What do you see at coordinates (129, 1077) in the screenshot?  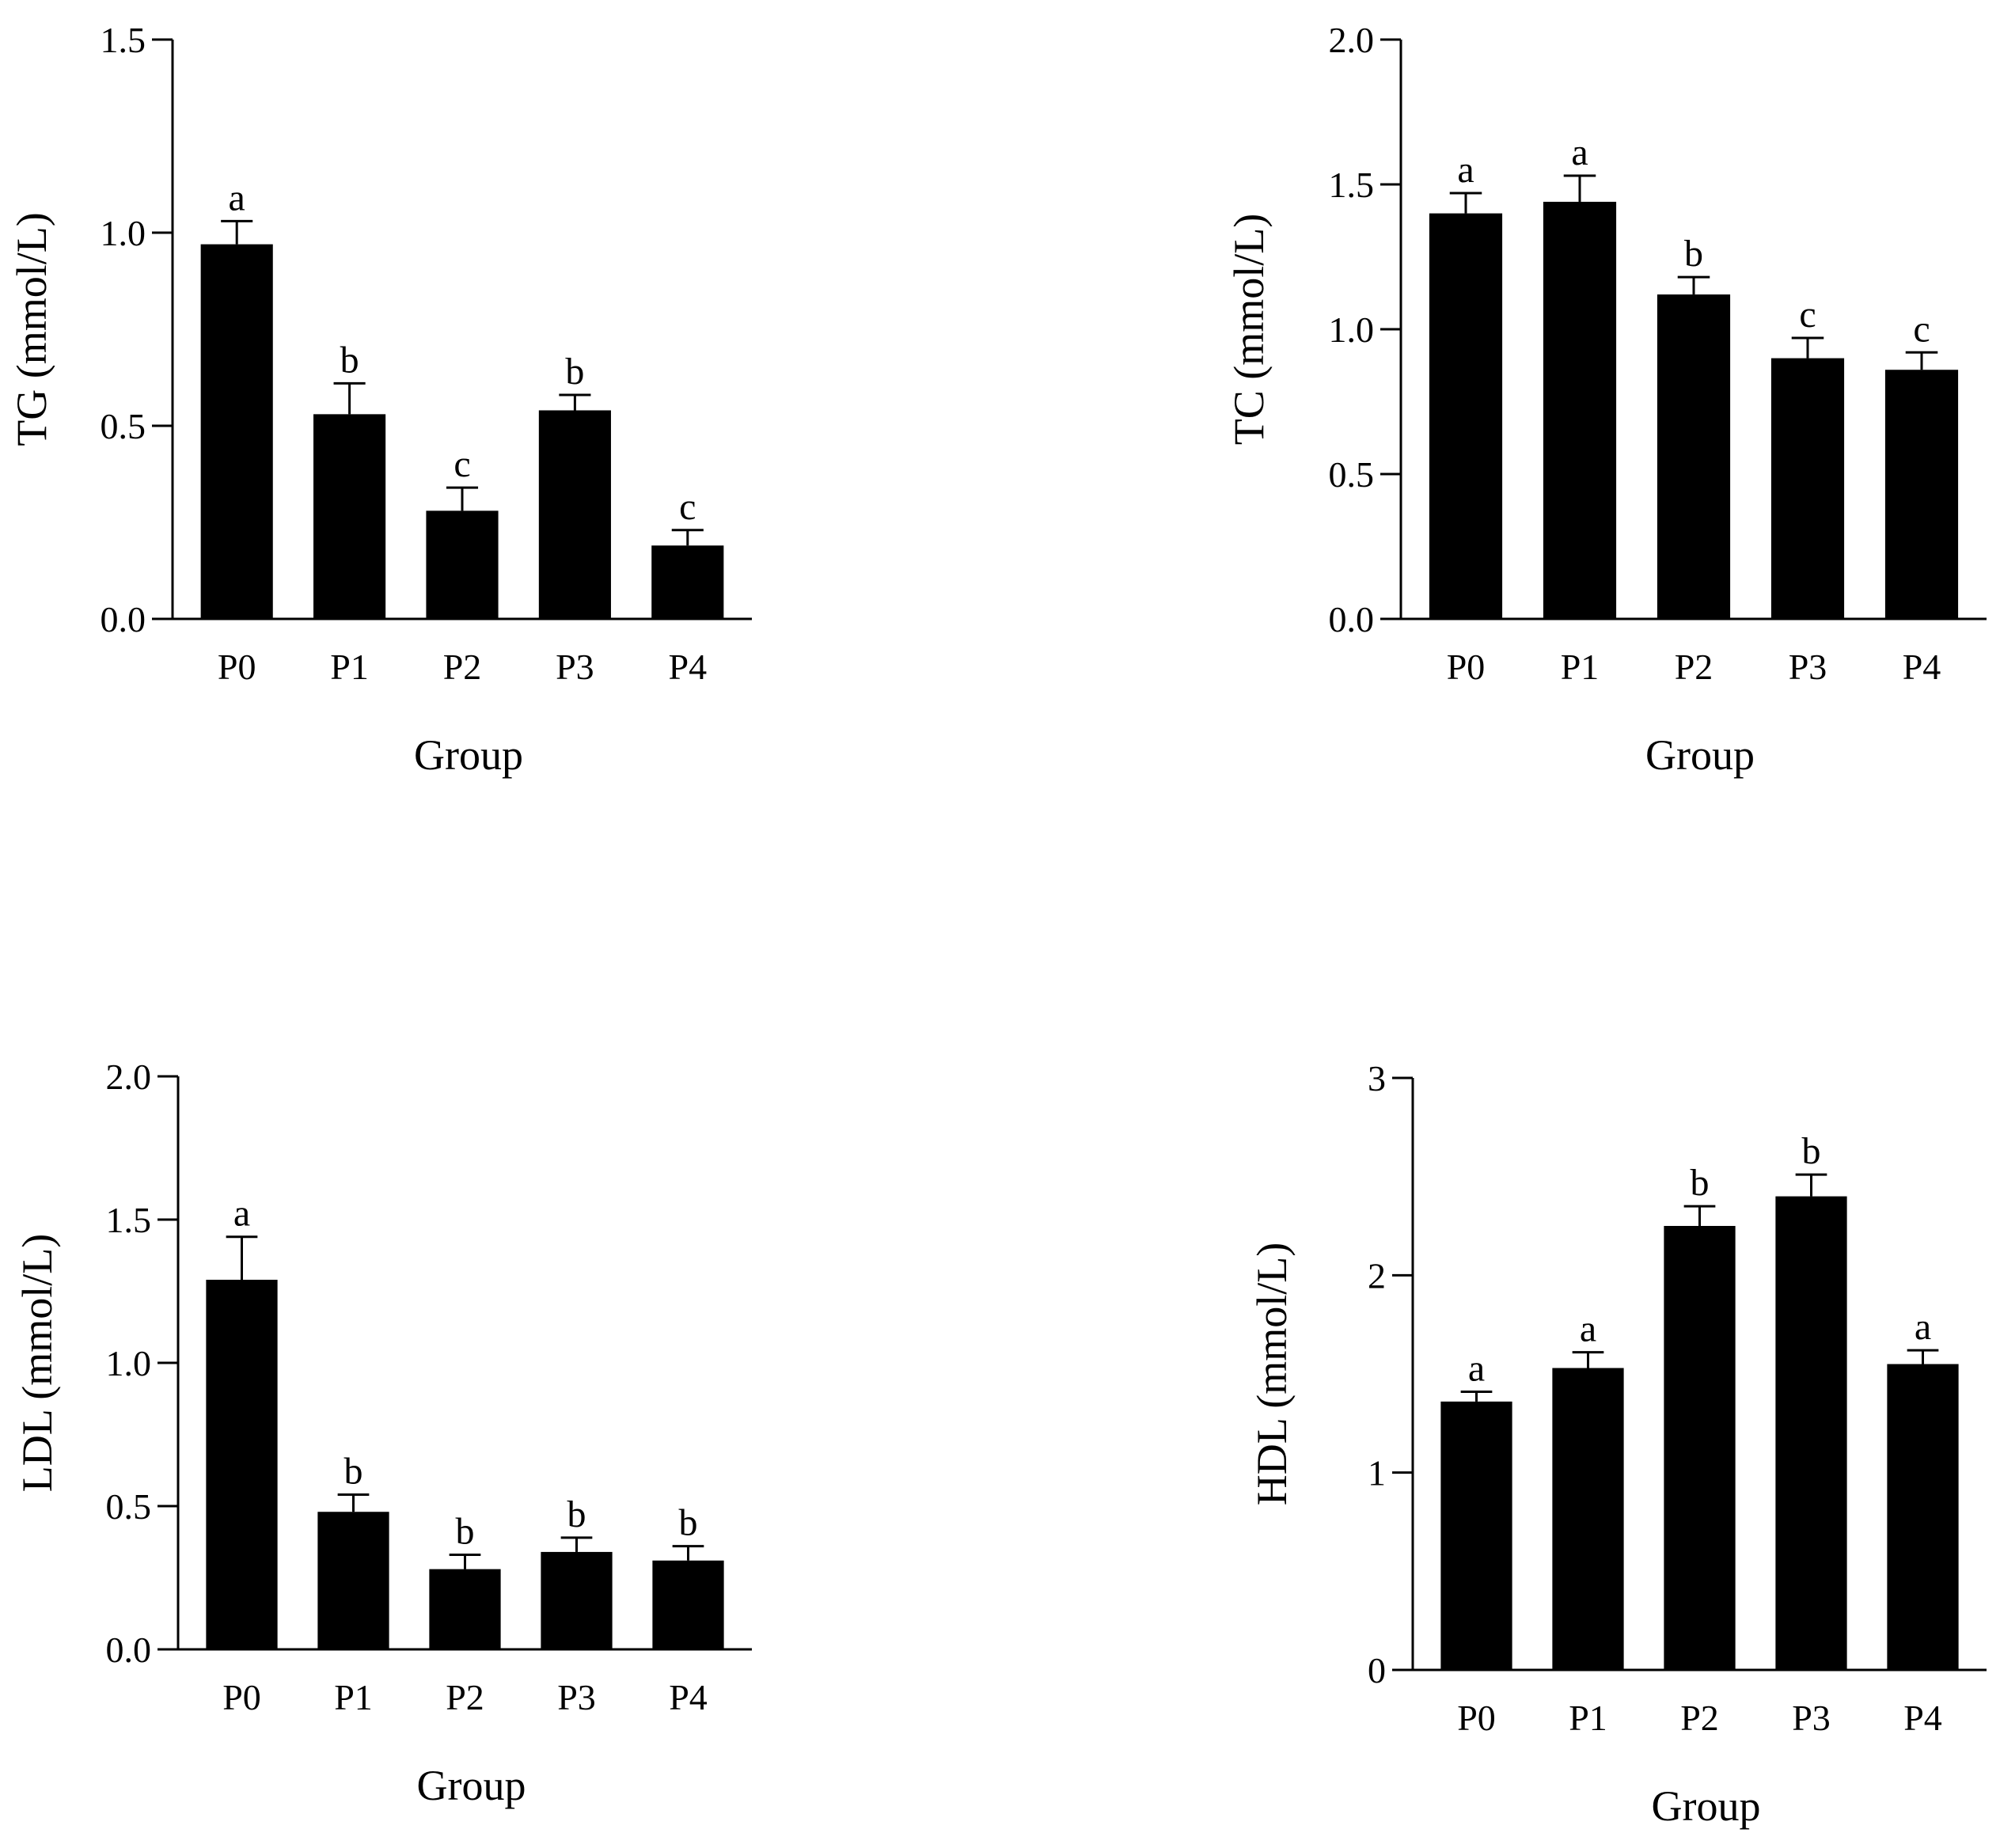 I see `ldl-y-tick-label: 2.0` at bounding box center [129, 1077].